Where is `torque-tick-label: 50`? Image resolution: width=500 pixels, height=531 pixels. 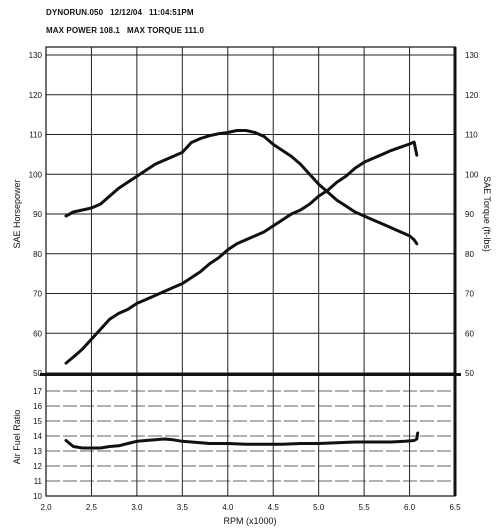 torque-tick-label: 50 is located at coordinates (469, 373).